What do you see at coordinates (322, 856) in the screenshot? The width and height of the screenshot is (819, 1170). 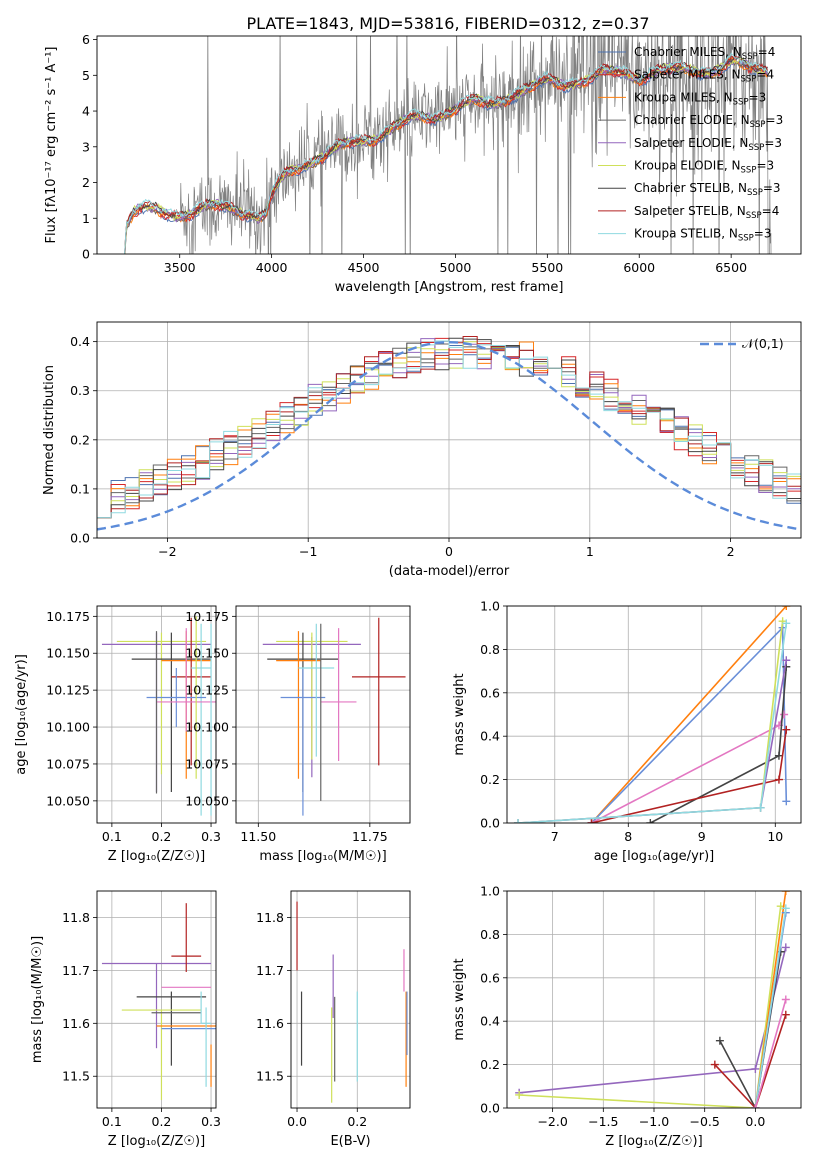 I see `x-axis-label: mass [log₁₀(M/M☉)]` at bounding box center [322, 856].